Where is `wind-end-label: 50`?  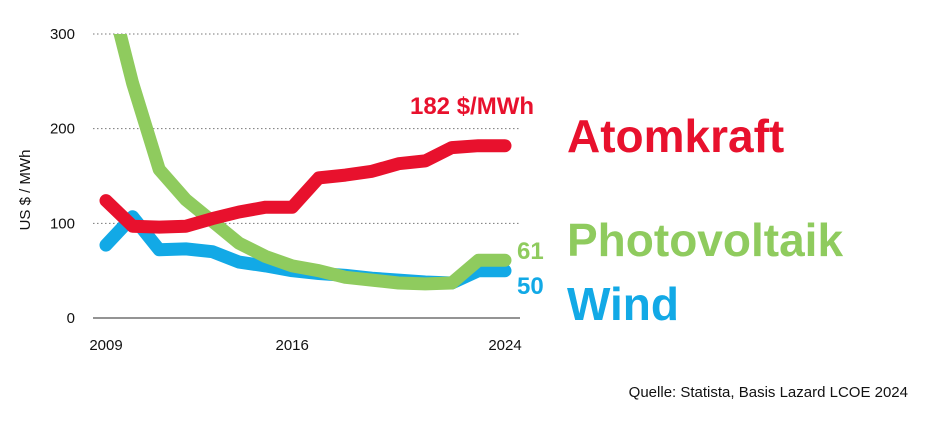 wind-end-label: 50 is located at coordinates (530, 286).